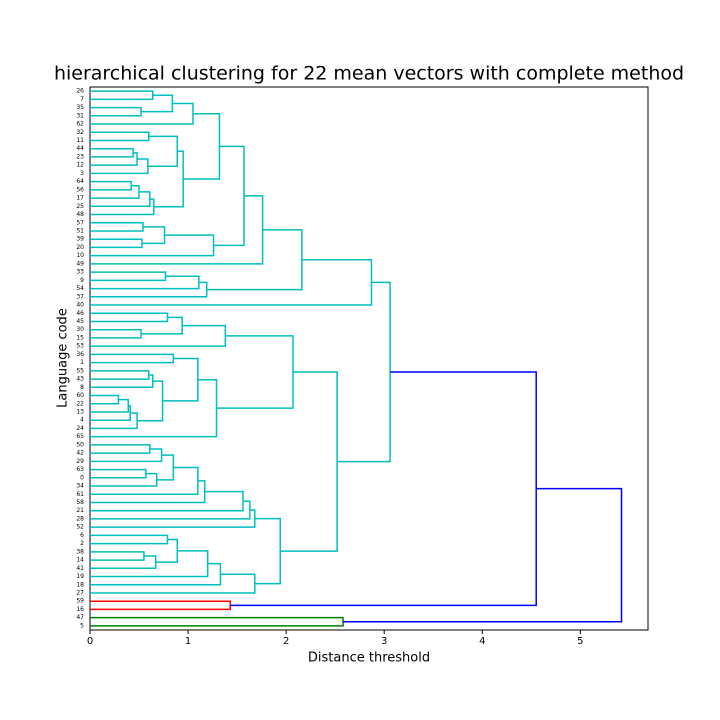  Describe the element at coordinates (80, 189) in the screenshot. I see `leaf-label: 56` at that location.